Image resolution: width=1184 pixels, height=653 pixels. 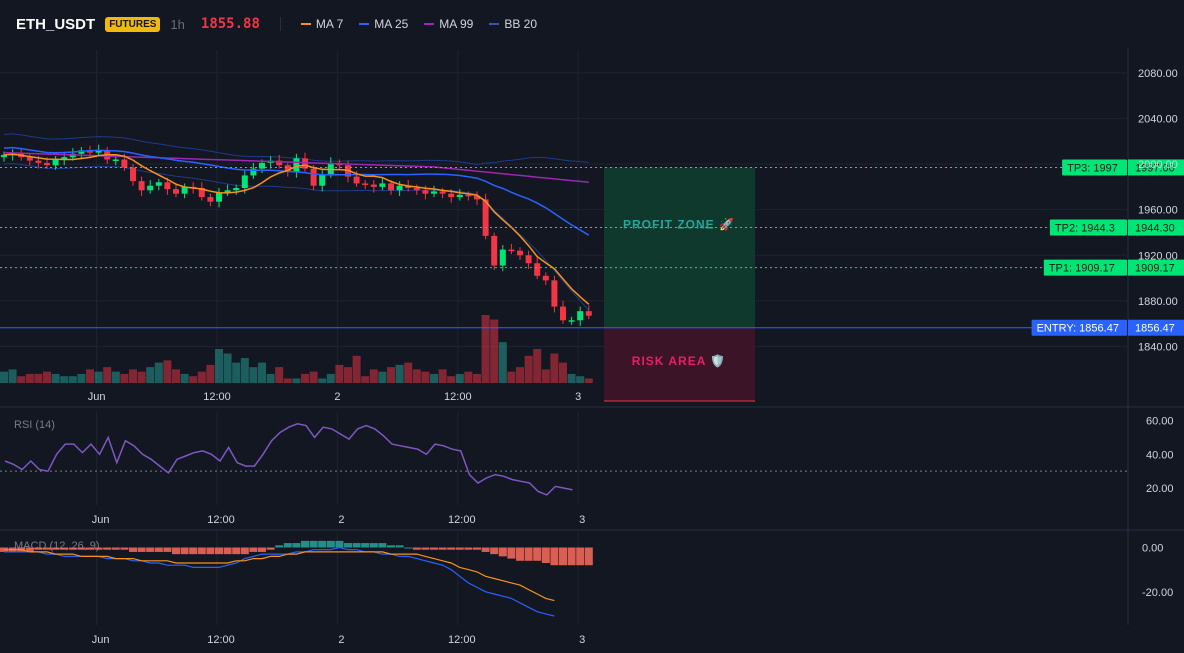 I want to click on rsi-tick-label: 60.00, so click(x=1160, y=421).